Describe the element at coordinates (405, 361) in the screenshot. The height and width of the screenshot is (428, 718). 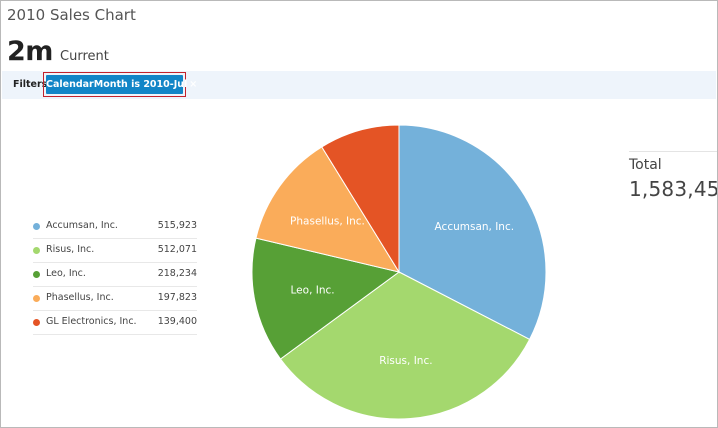
I see `slice-label: Risus, Inc.` at that location.